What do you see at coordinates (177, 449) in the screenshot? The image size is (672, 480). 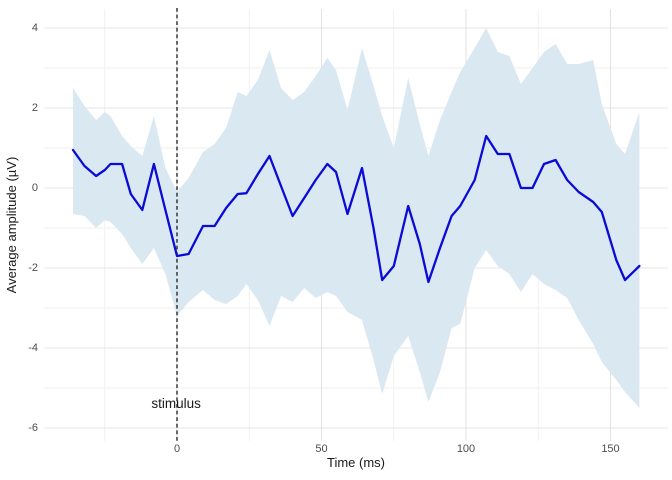 I see `x-tick-label: 0` at bounding box center [177, 449].